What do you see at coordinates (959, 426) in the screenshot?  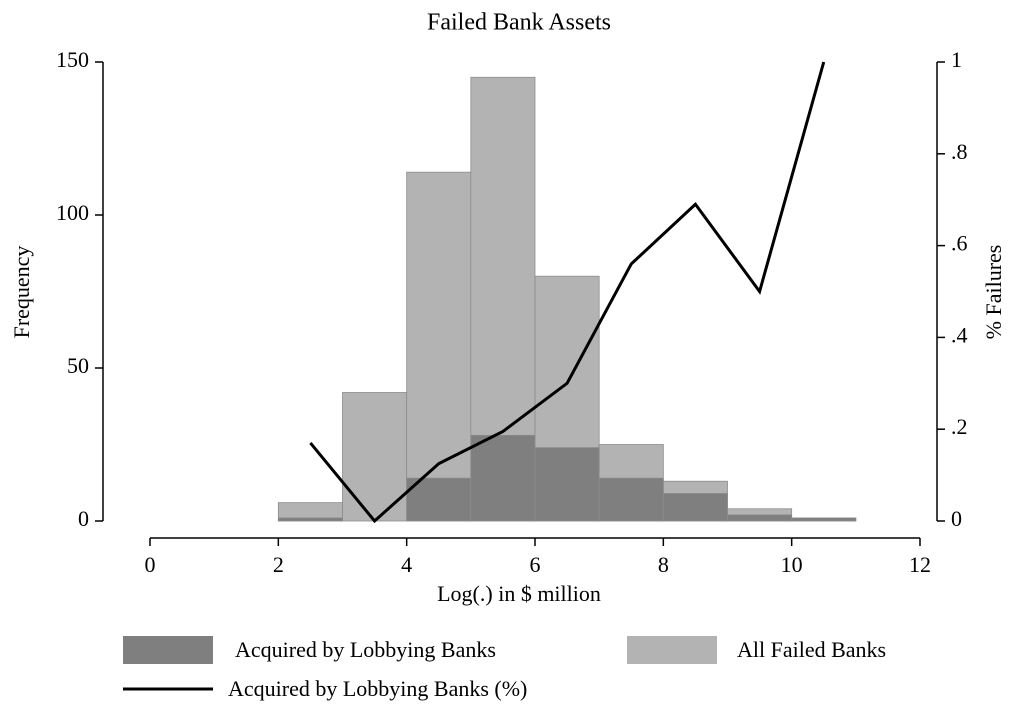 I see `y2-tick-label: .2` at bounding box center [959, 426].